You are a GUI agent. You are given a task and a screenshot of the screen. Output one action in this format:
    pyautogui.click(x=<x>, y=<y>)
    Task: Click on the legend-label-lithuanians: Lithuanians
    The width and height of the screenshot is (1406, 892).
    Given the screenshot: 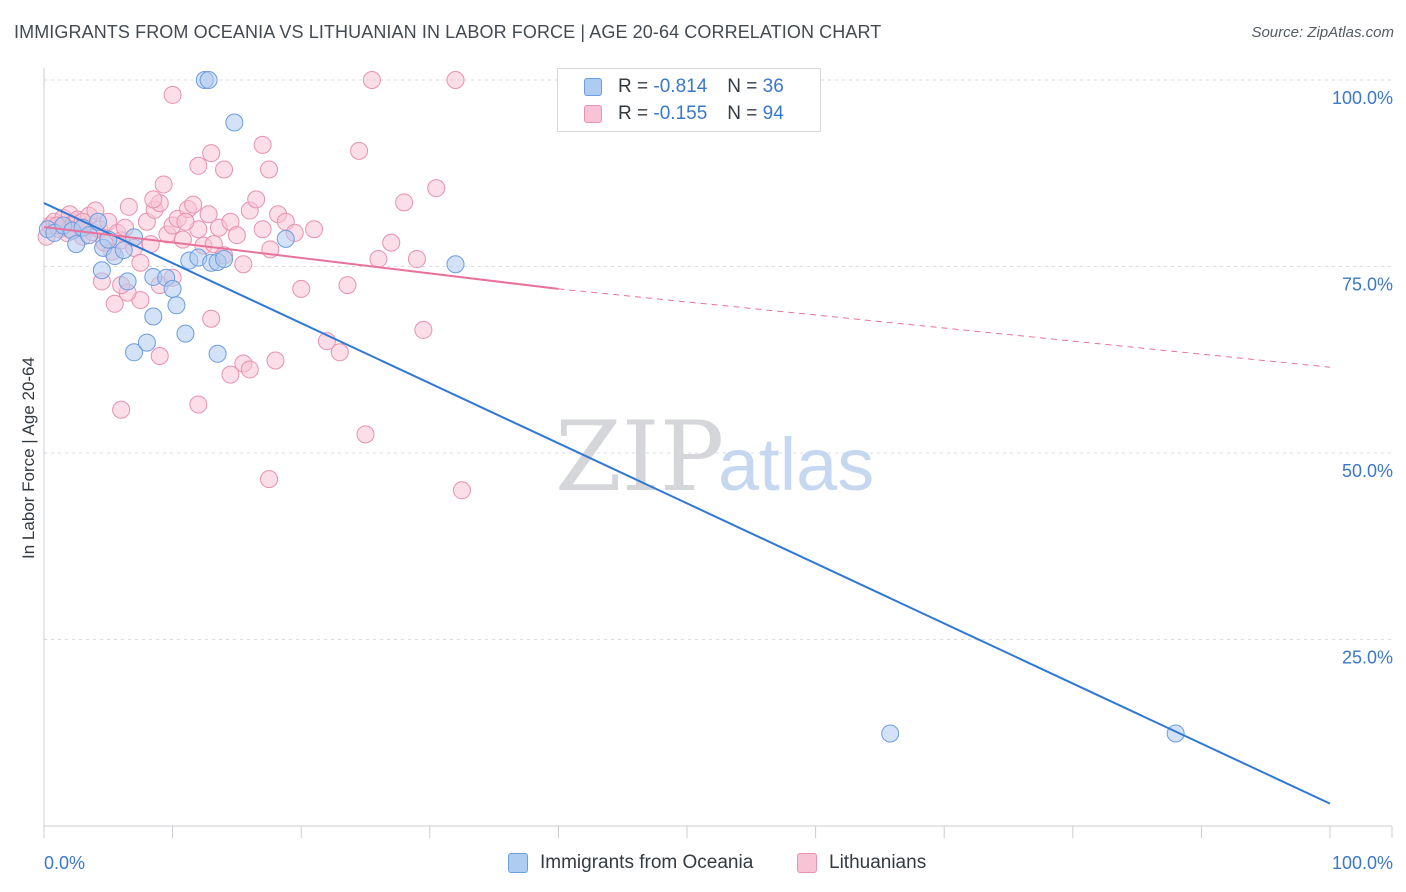 What is the action you would take?
    pyautogui.click(x=878, y=862)
    